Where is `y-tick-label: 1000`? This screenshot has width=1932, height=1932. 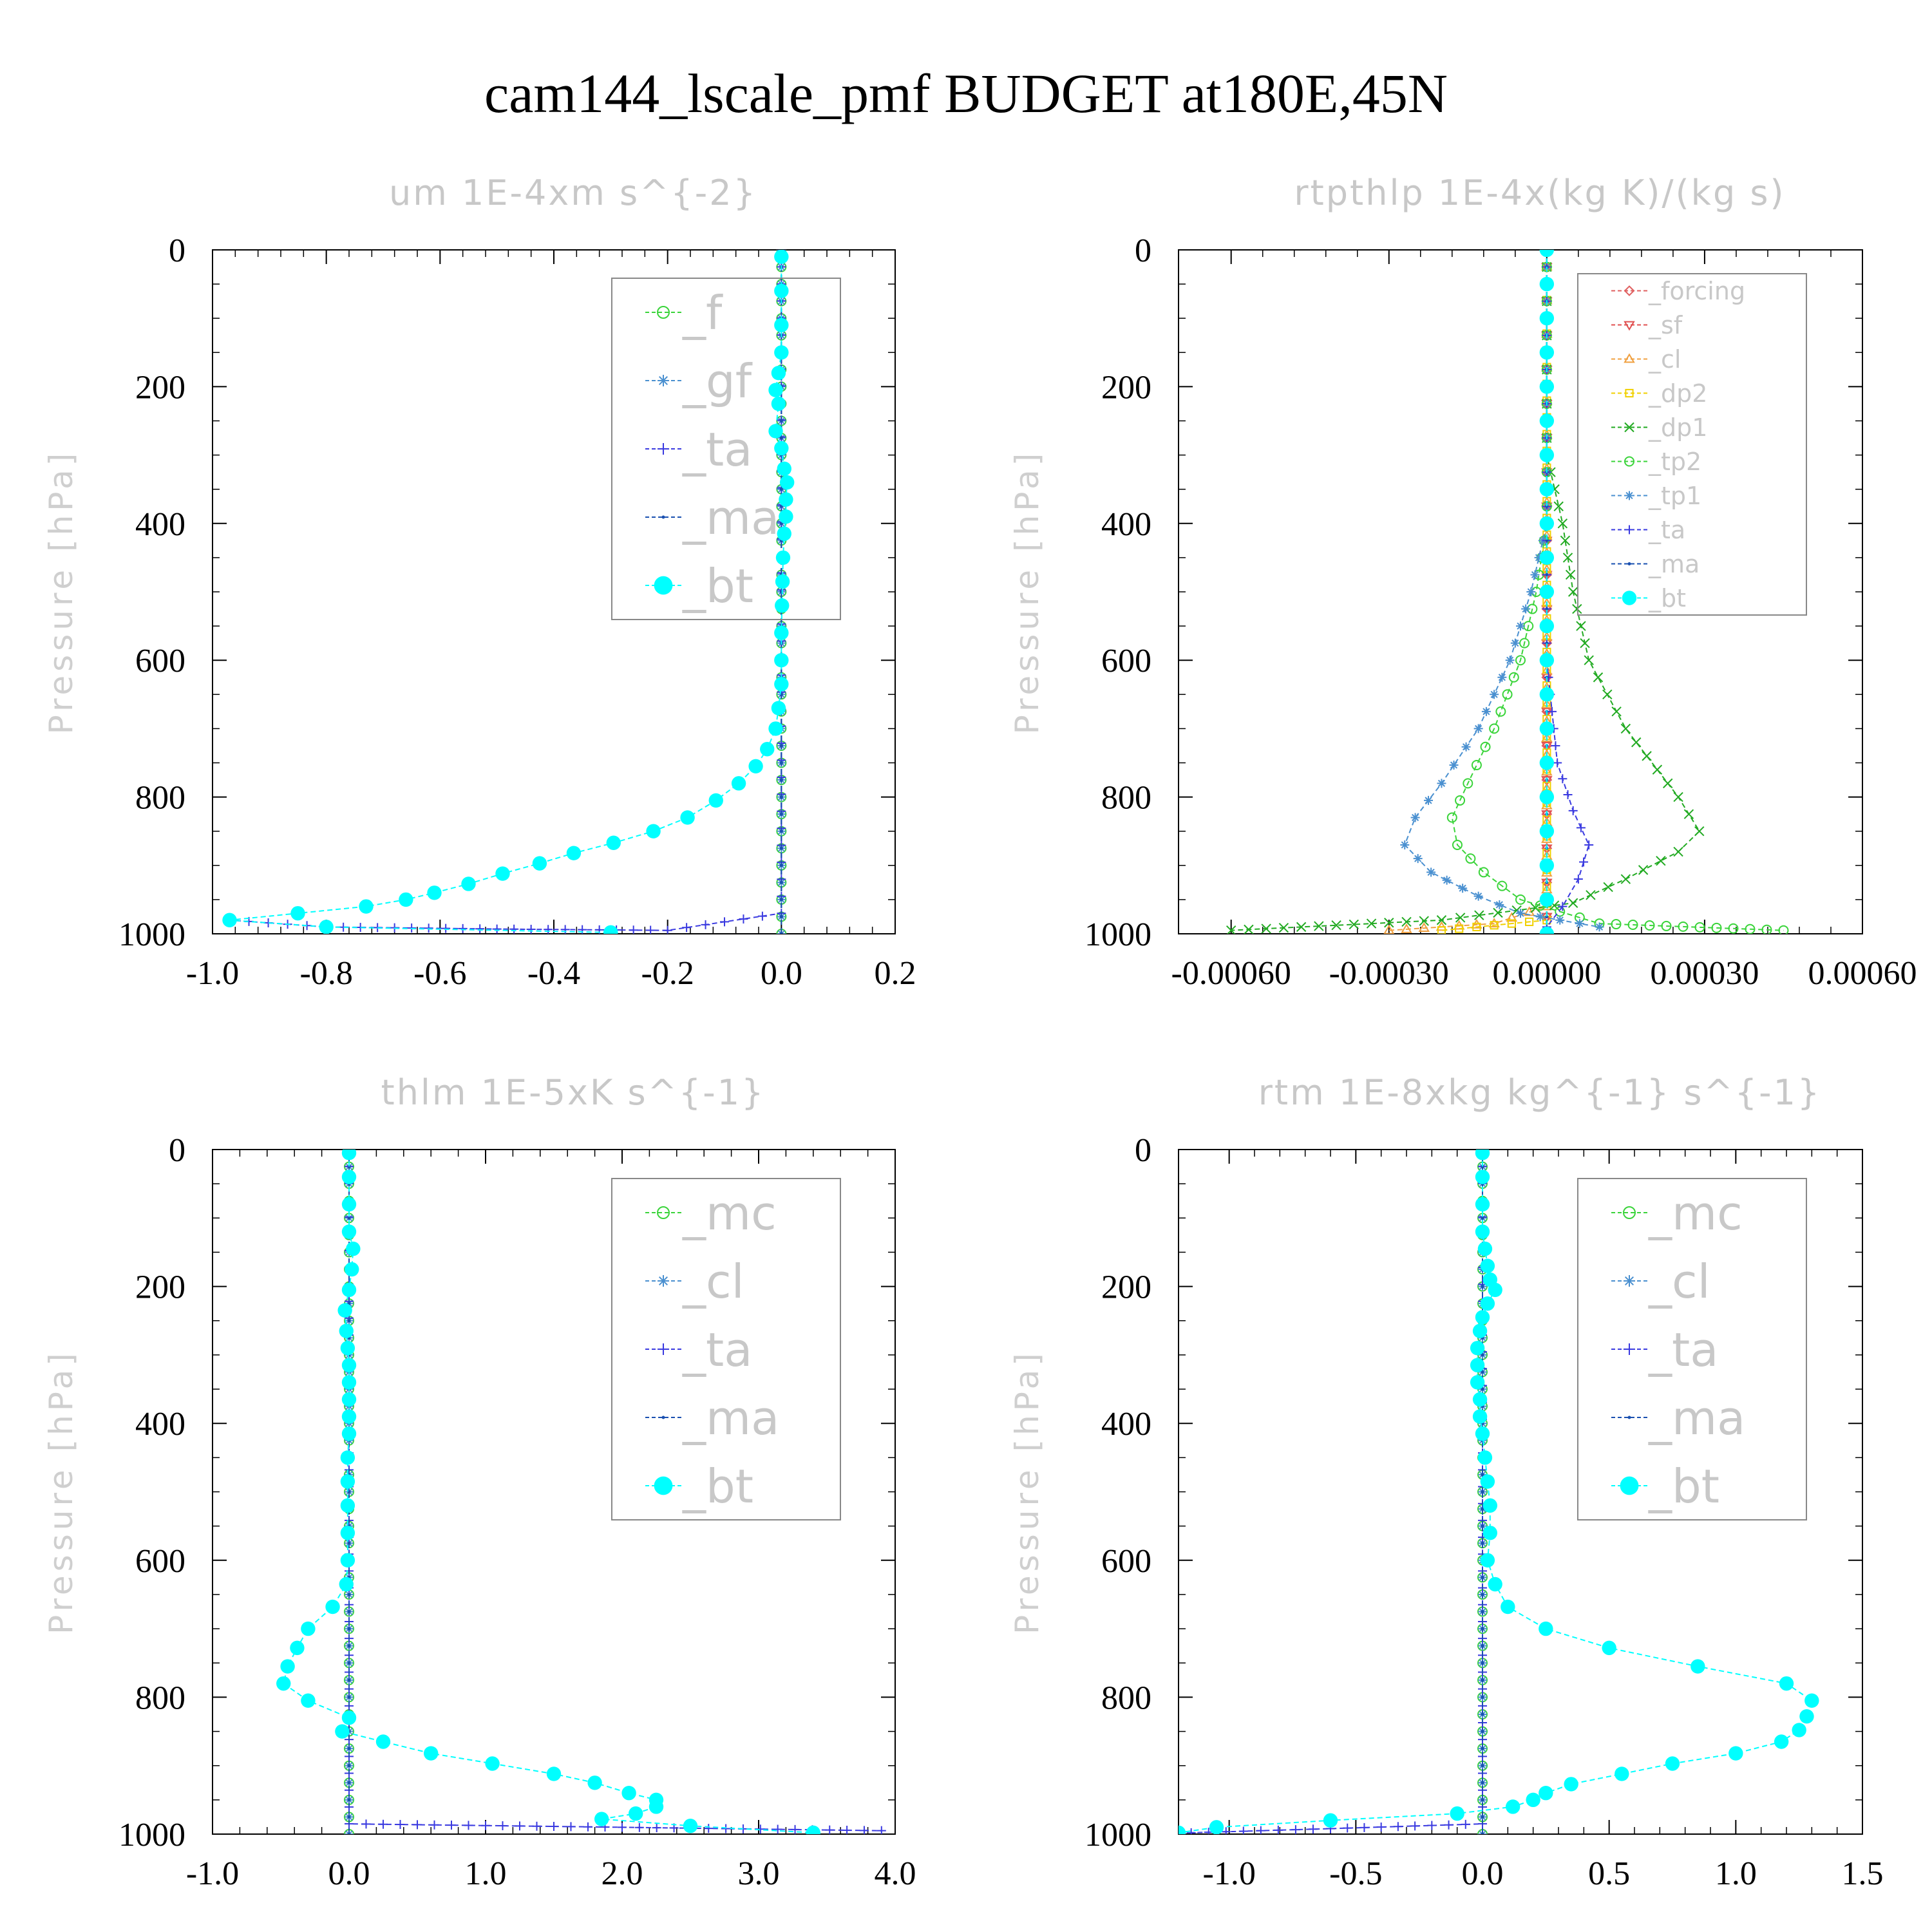 y-tick-label: 1000 is located at coordinates (1117, 1835).